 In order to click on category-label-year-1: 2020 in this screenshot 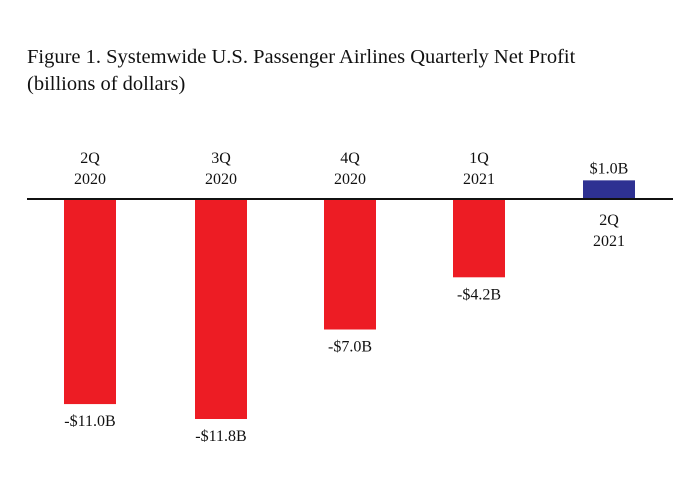, I will do `click(221, 179)`.